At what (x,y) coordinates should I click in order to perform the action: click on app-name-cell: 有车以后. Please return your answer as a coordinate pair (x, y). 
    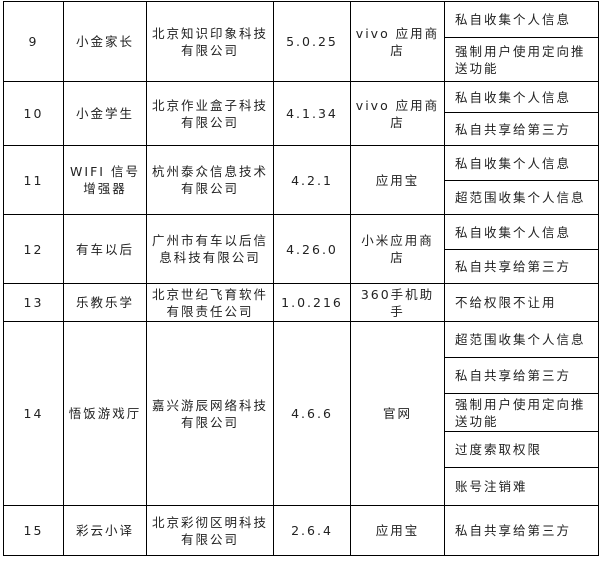
    Looking at the image, I should click on (105, 249).